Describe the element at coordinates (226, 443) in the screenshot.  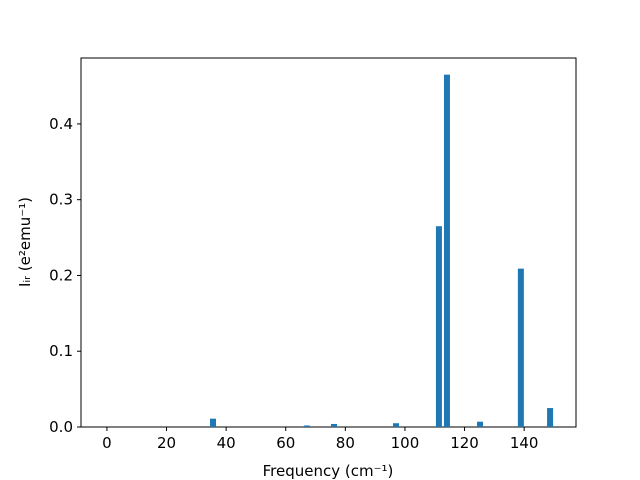
I see `x-tick-label: 40` at that location.